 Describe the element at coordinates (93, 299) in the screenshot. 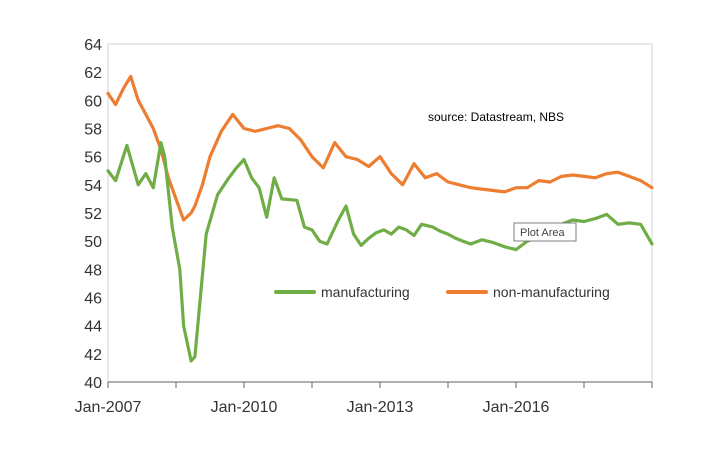

I see `y-tick-label: 46` at that location.